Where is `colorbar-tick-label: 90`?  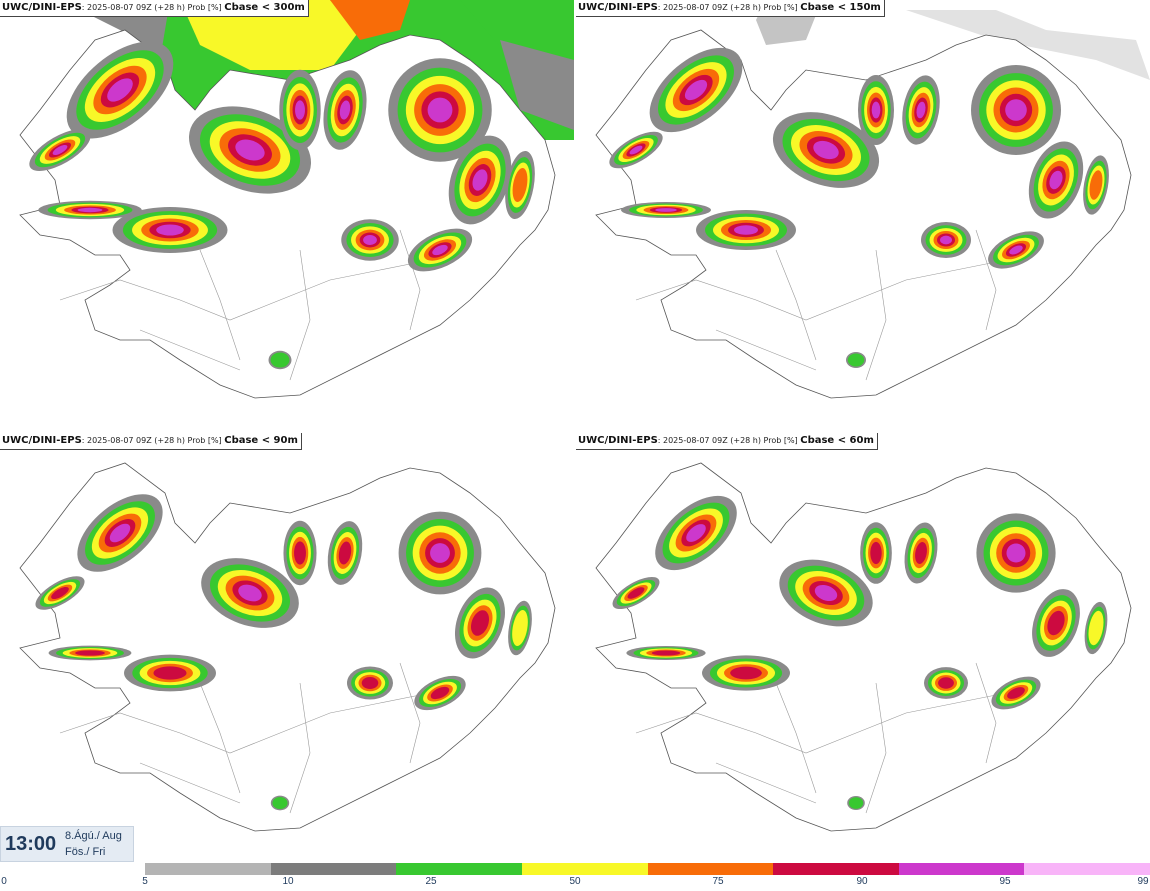
colorbar-tick-label: 90 is located at coordinates (862, 881).